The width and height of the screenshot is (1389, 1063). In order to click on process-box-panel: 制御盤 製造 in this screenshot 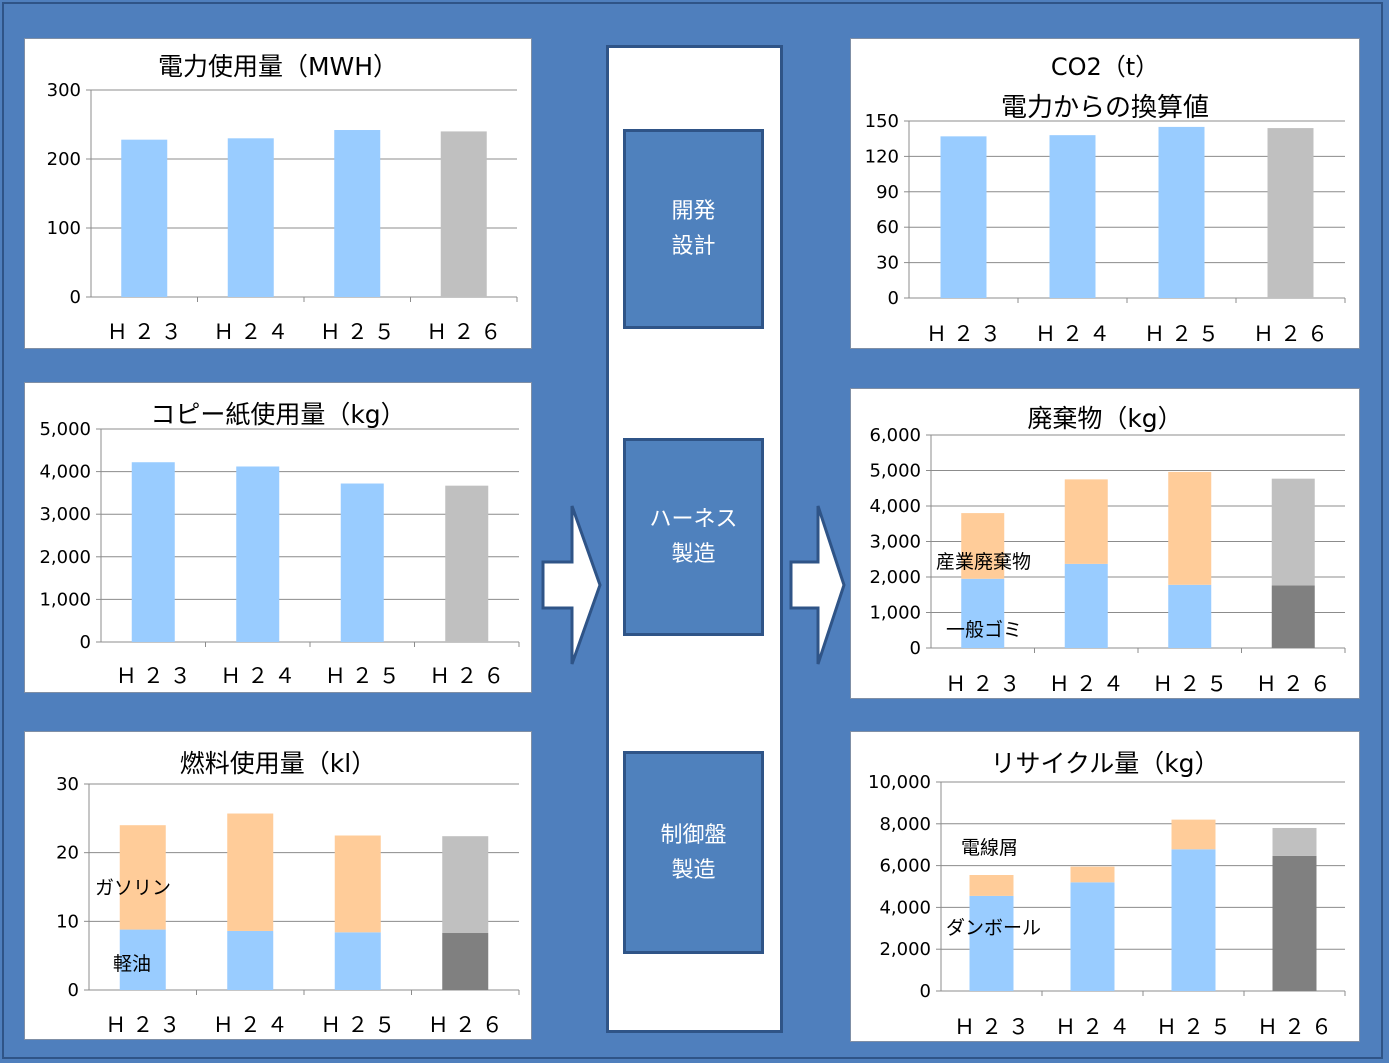, I will do `click(693, 852)`.